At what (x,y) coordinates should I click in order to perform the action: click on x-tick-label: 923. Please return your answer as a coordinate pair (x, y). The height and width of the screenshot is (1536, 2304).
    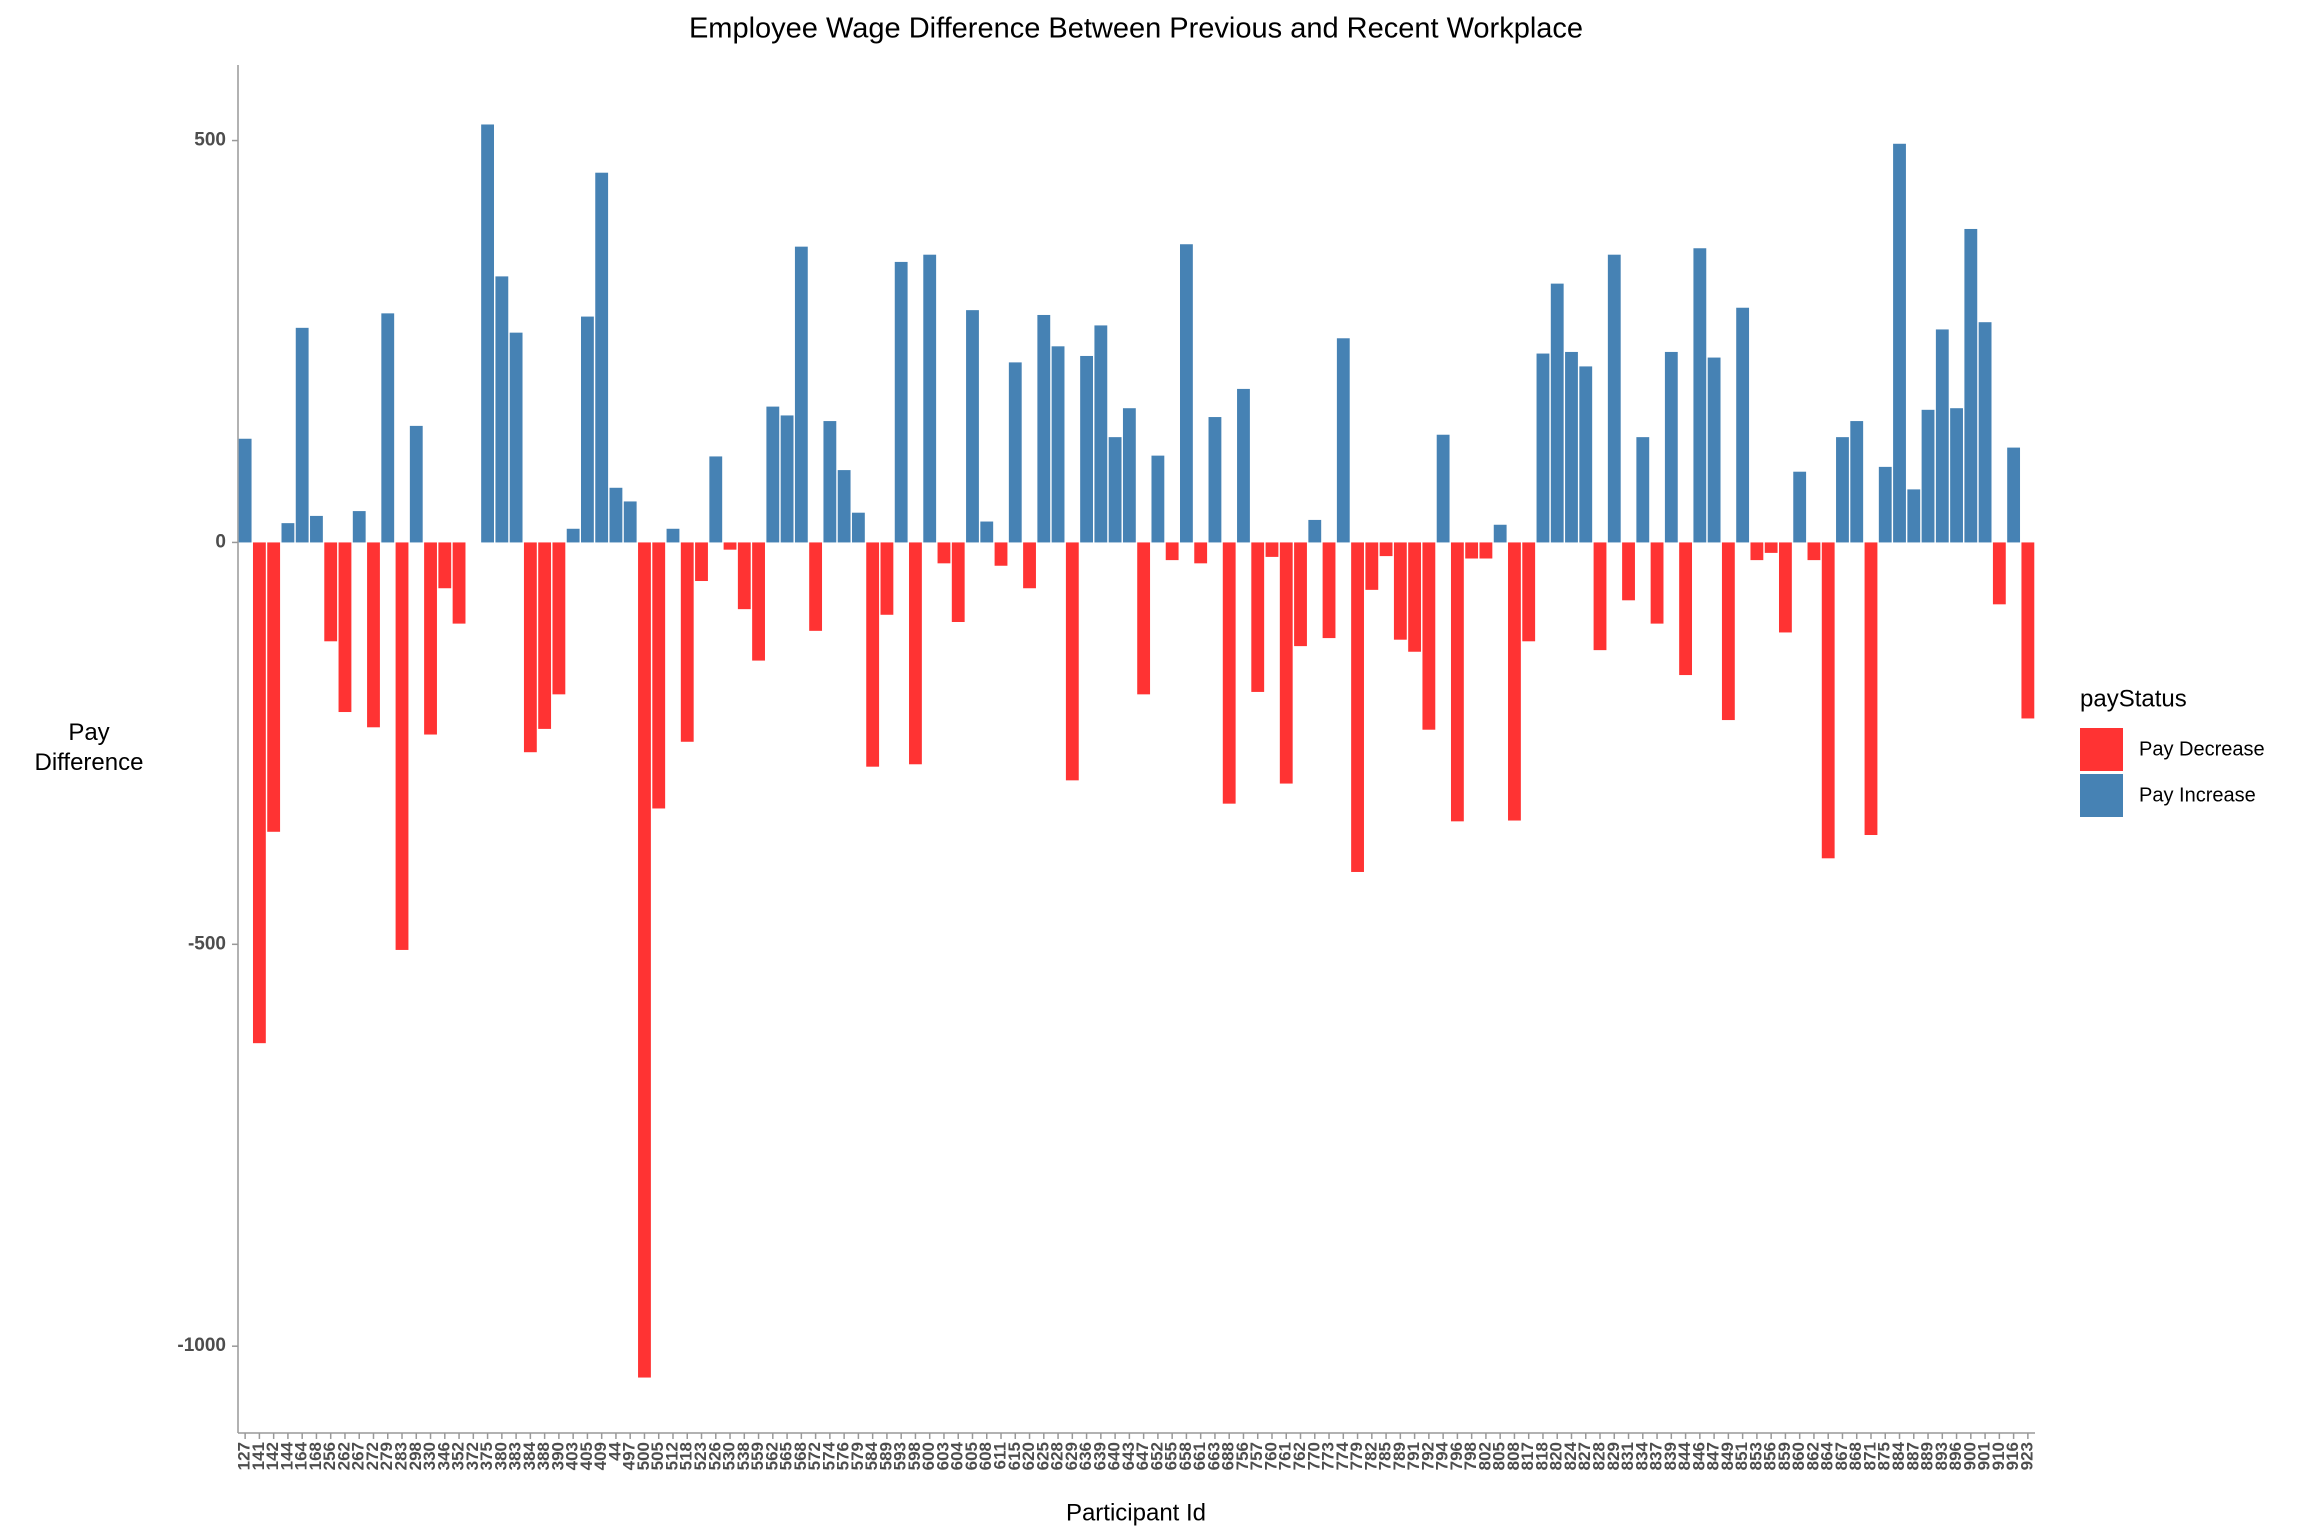
    Looking at the image, I should click on (2026, 1456).